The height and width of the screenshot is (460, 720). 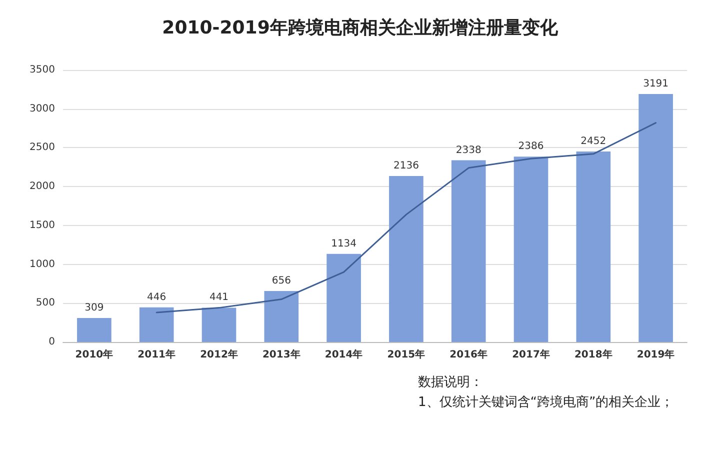 I want to click on x-tick-label: 2015年, so click(x=406, y=354).